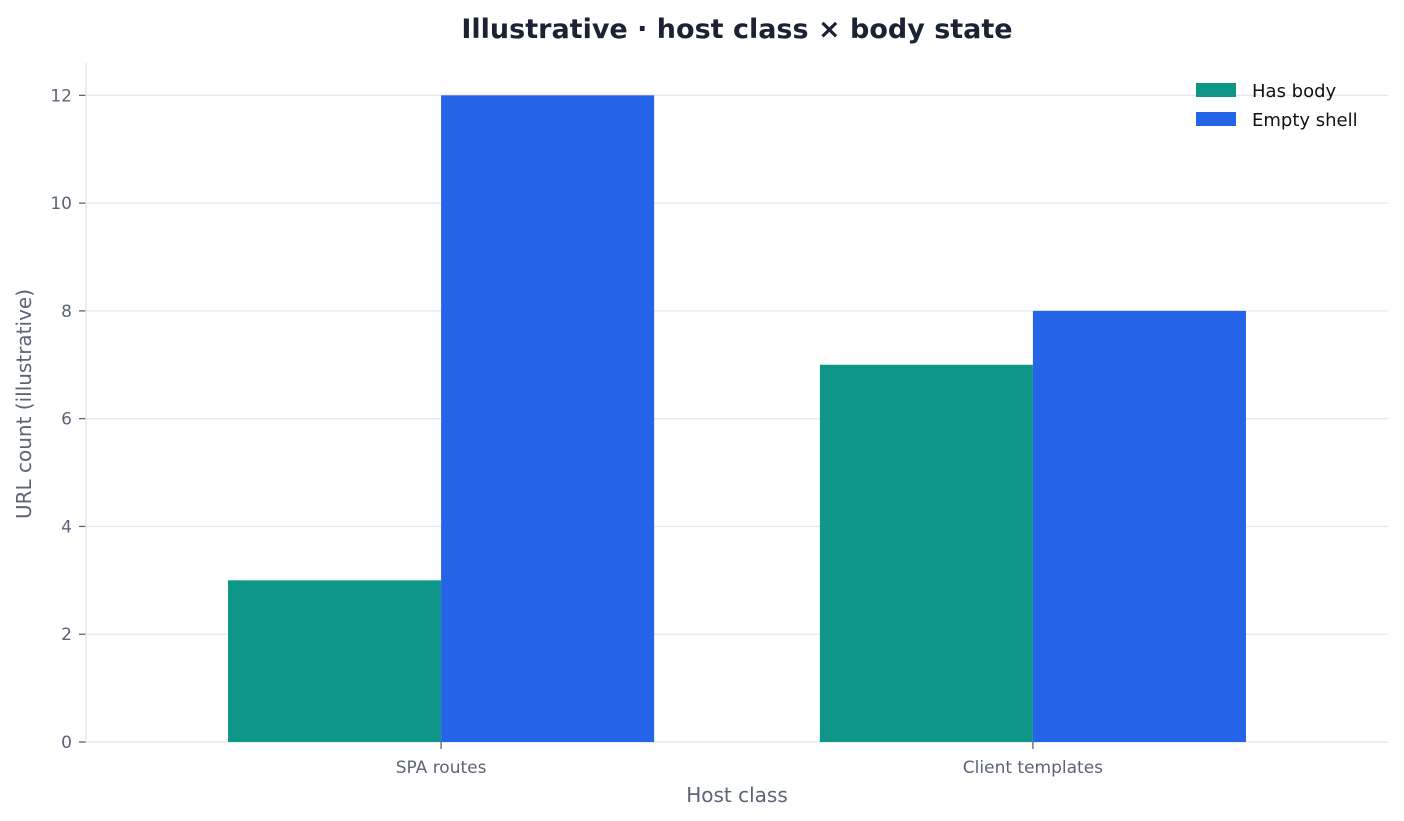  I want to click on y-tick-label: 2, so click(66, 635).